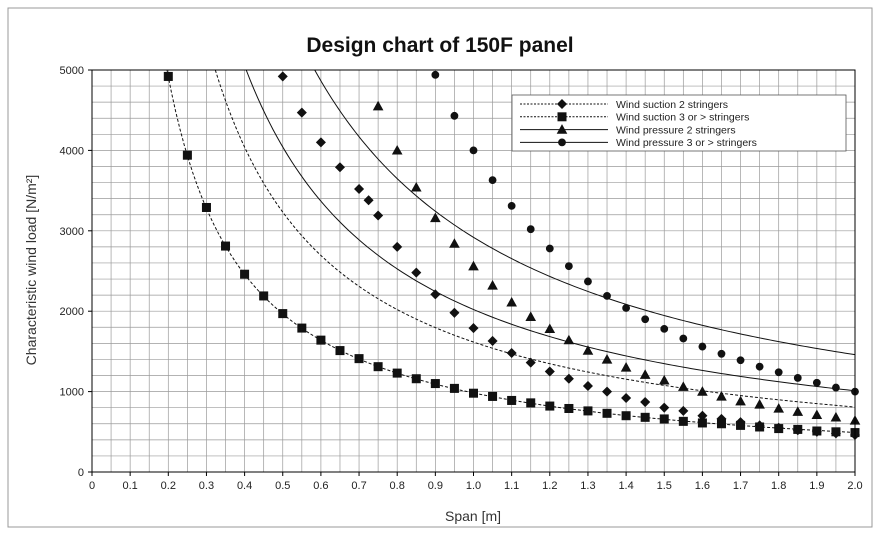 Image resolution: width=880 pixels, height=535 pixels. Describe the element at coordinates (549, 486) in the screenshot. I see `x-tick-label: 1.2` at that location.